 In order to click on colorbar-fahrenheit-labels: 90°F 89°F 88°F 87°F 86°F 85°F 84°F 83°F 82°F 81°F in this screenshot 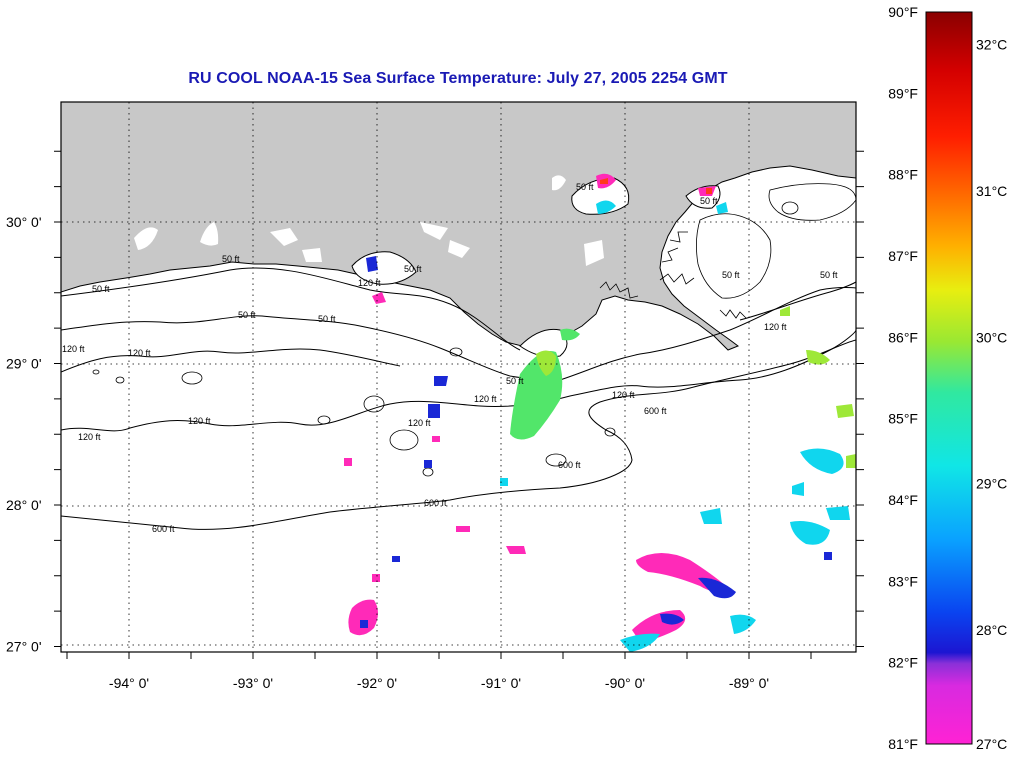, I will do `click(903, 378)`.